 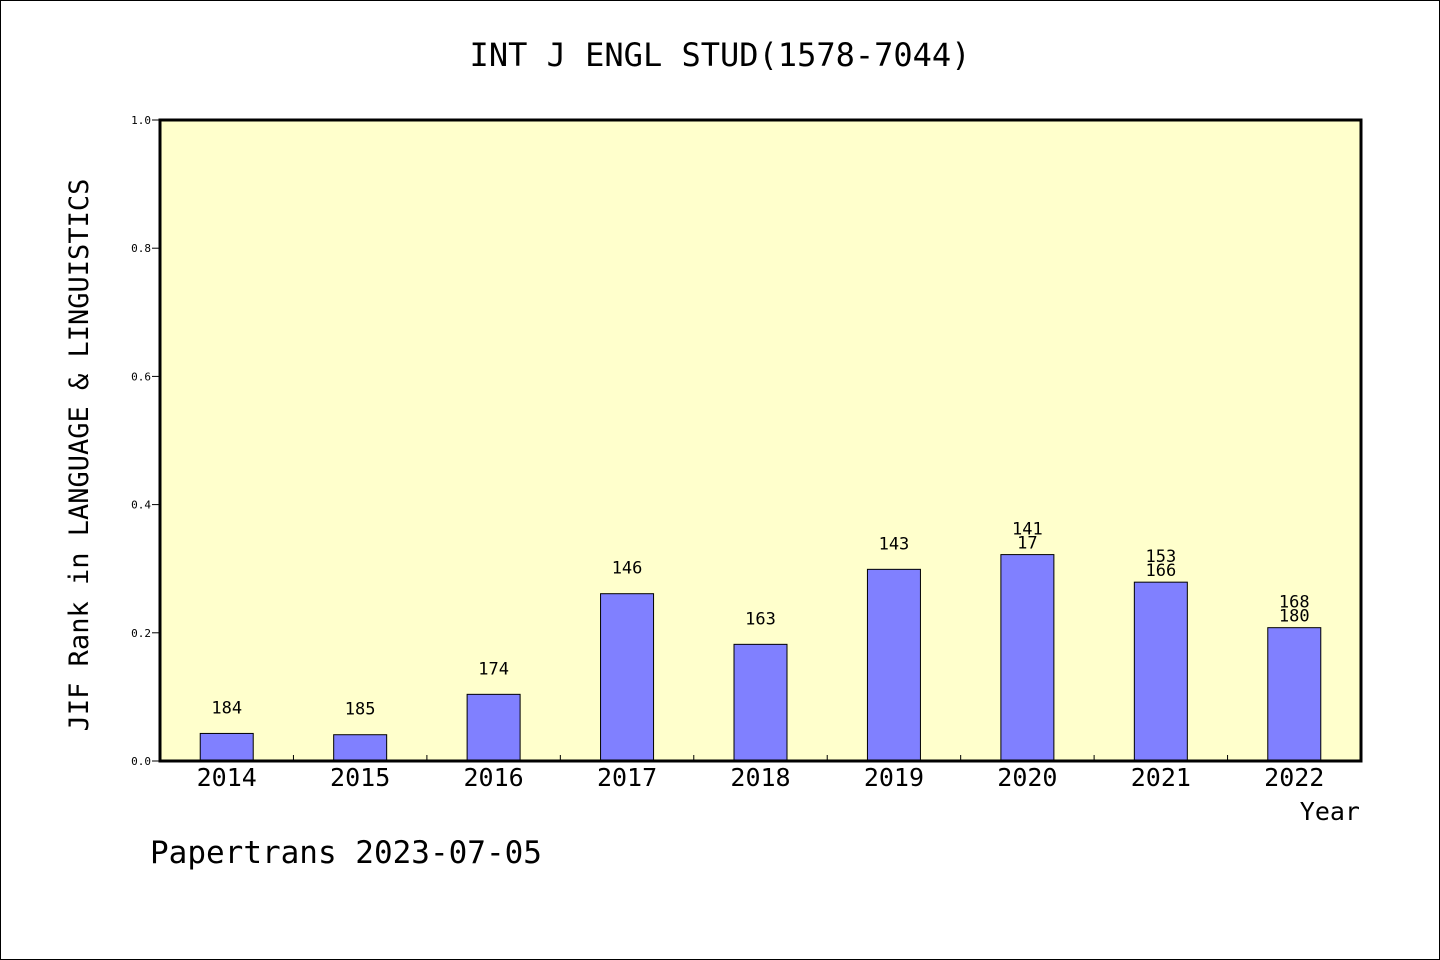 What do you see at coordinates (360, 777) in the screenshot?
I see `x-tick-label: 2015` at bounding box center [360, 777].